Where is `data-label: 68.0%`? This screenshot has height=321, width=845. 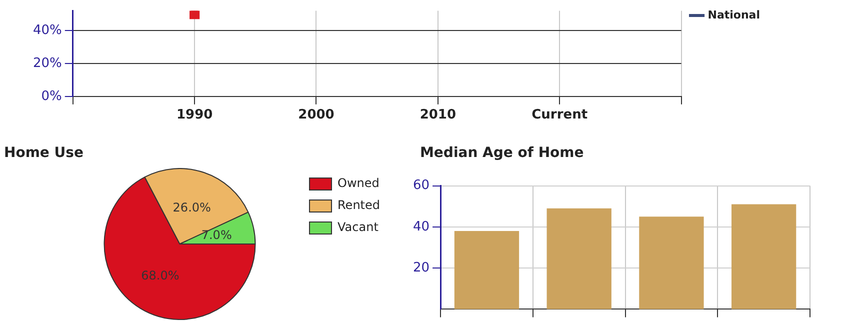
data-label: 68.0% is located at coordinates (160, 275).